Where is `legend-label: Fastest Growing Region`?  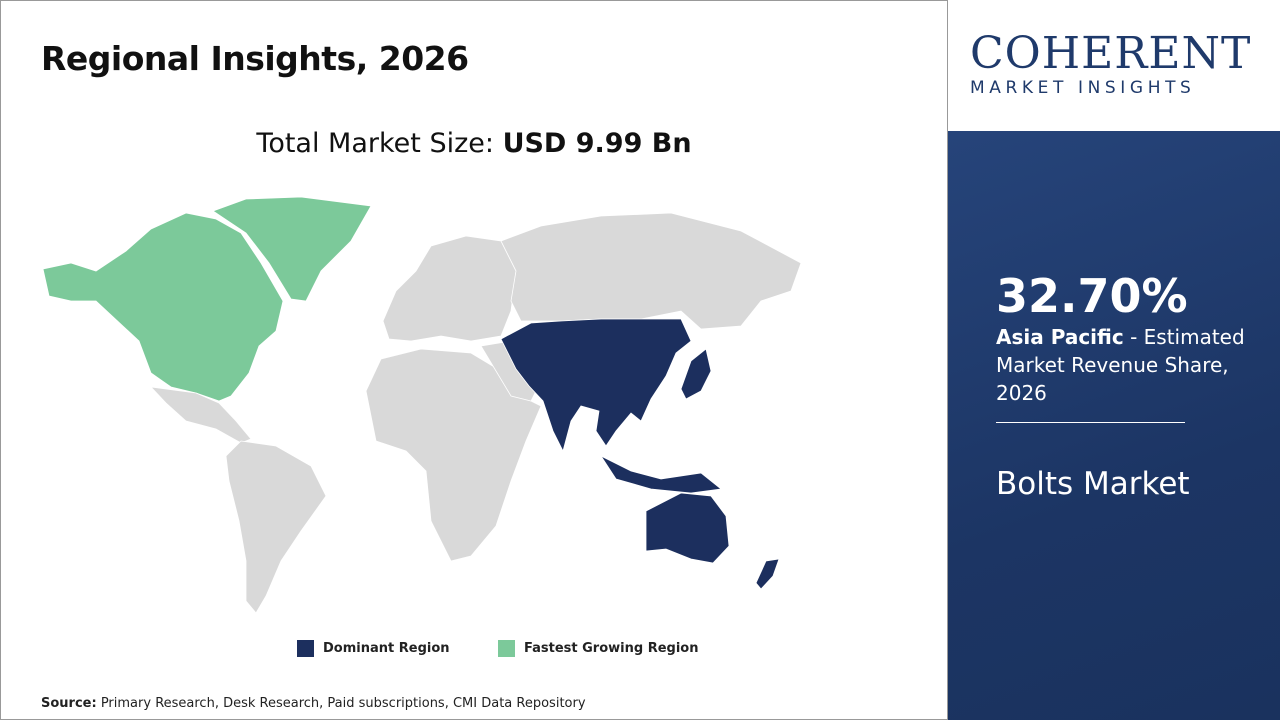 legend-label: Fastest Growing Region is located at coordinates (611, 648).